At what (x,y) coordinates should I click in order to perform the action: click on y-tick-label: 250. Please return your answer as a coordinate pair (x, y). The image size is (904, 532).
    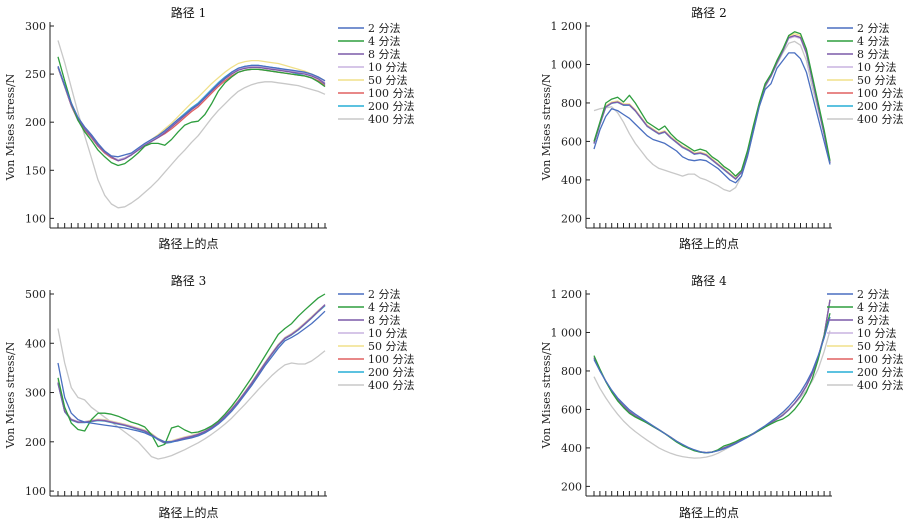
    Looking at the image, I should click on (35, 74).